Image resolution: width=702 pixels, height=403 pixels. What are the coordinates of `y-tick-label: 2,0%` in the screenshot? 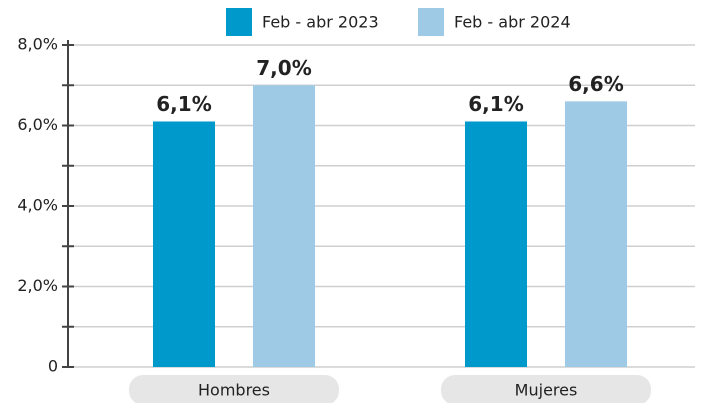 It's located at (37, 285).